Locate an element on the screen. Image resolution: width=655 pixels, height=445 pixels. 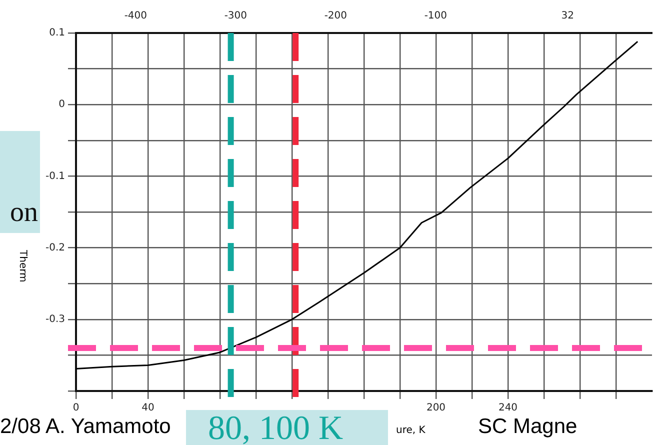
text: 80, 100 K is located at coordinates (287, 427).